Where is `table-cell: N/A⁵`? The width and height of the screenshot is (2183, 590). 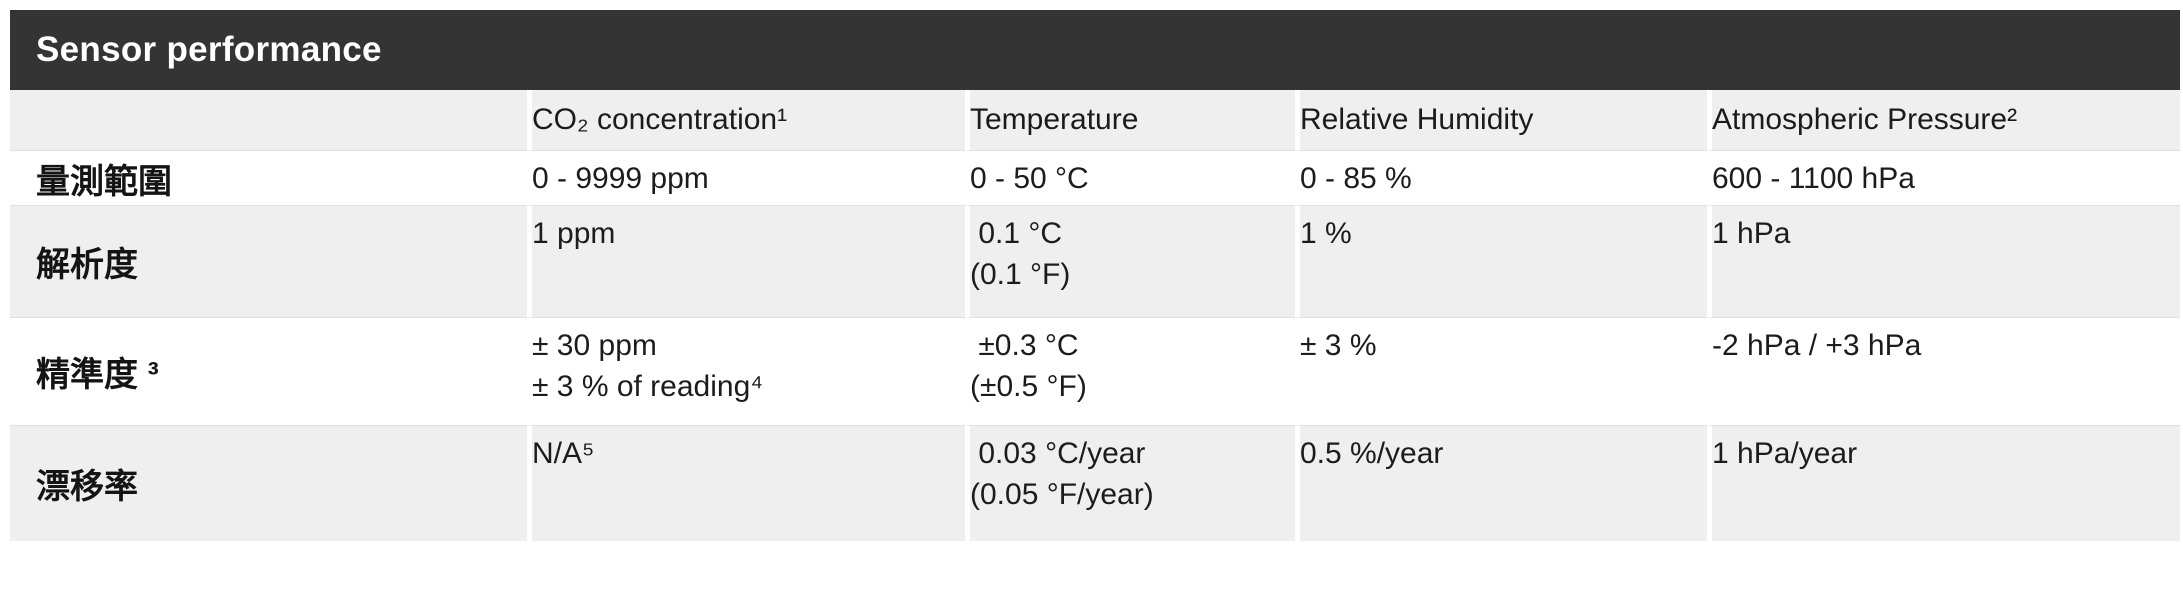
table-cell: N/A⁵ is located at coordinates (746, 483).